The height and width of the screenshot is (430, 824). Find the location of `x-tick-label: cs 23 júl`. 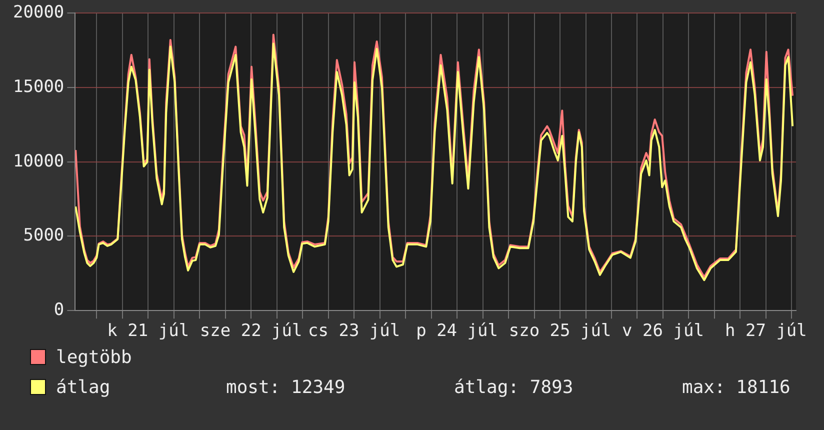

x-tick-label: cs 23 júl is located at coordinates (354, 331).